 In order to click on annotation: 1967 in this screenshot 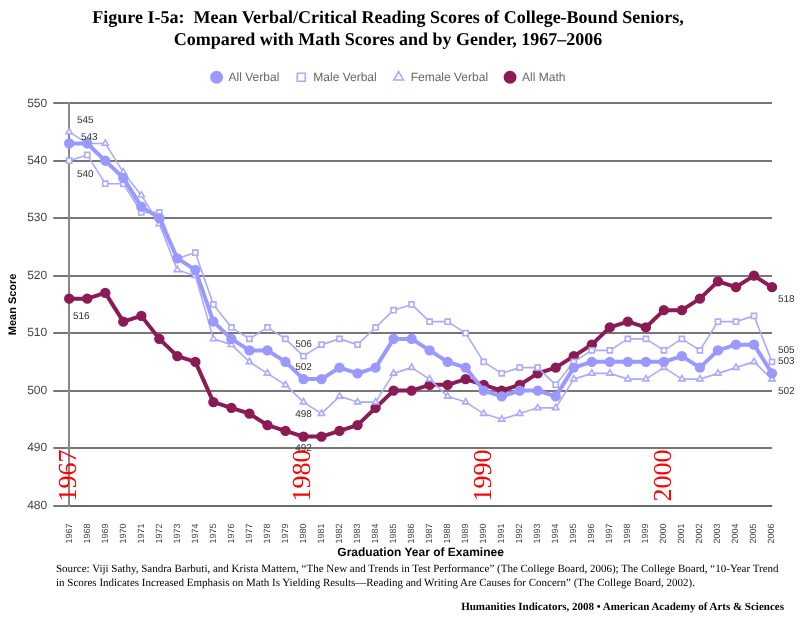, I will do `click(67, 475)`.